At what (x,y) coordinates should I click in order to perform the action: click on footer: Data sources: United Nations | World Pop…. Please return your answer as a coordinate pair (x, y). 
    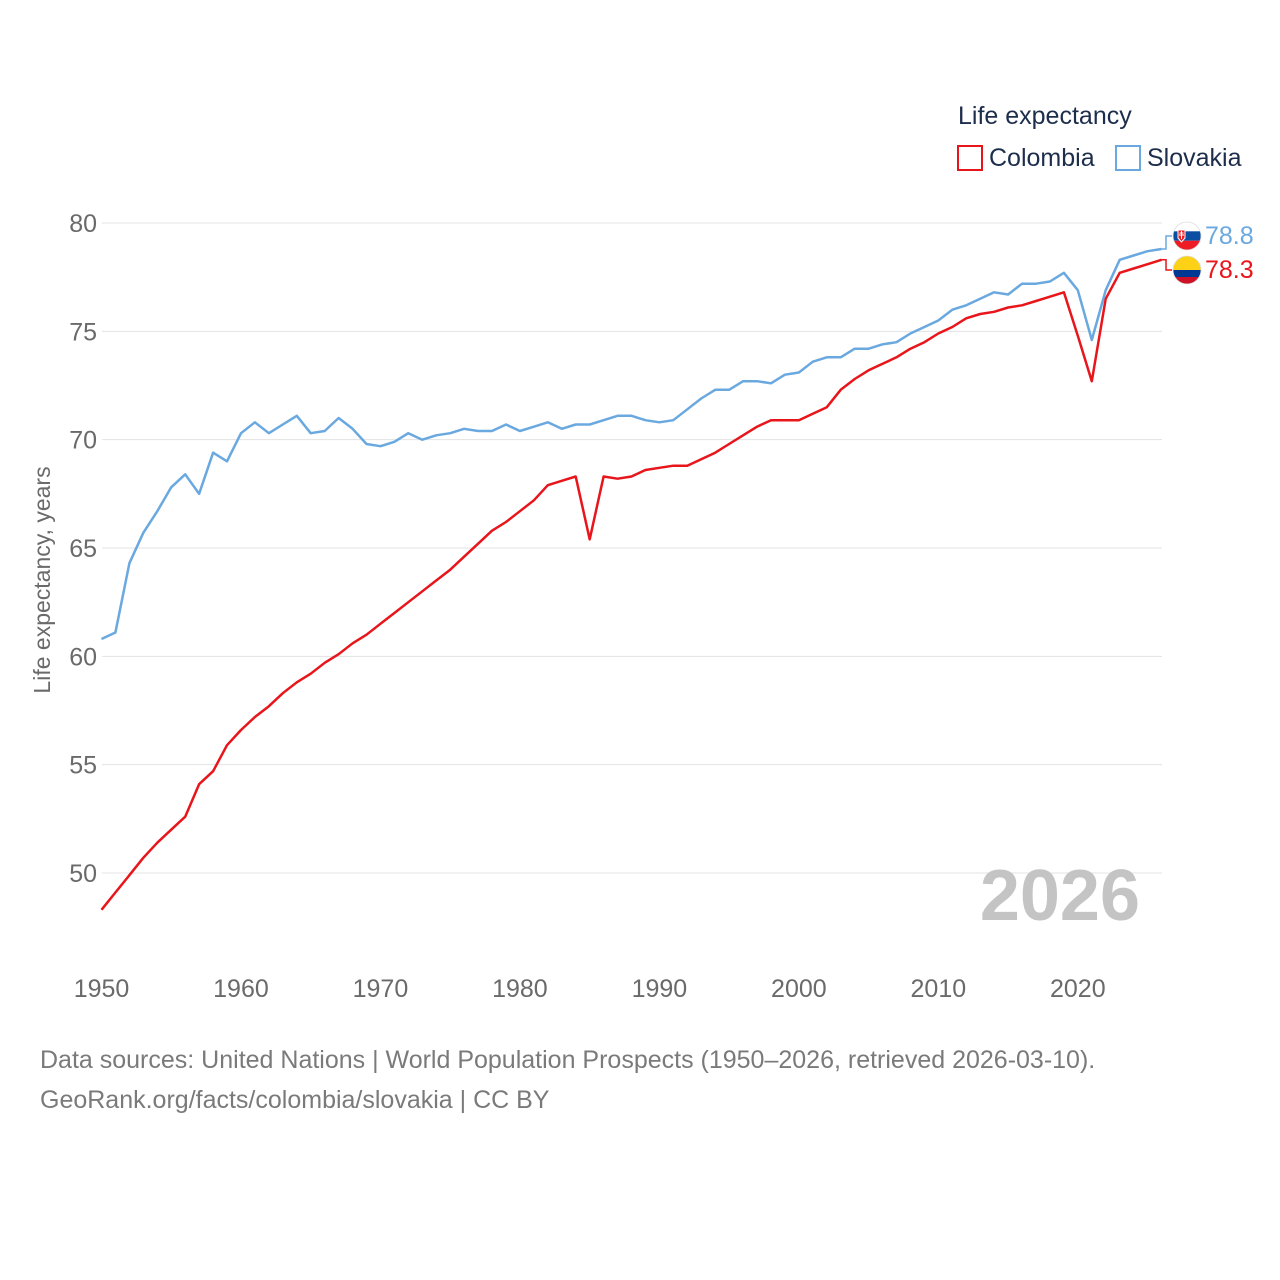
    Looking at the image, I should click on (640, 1080).